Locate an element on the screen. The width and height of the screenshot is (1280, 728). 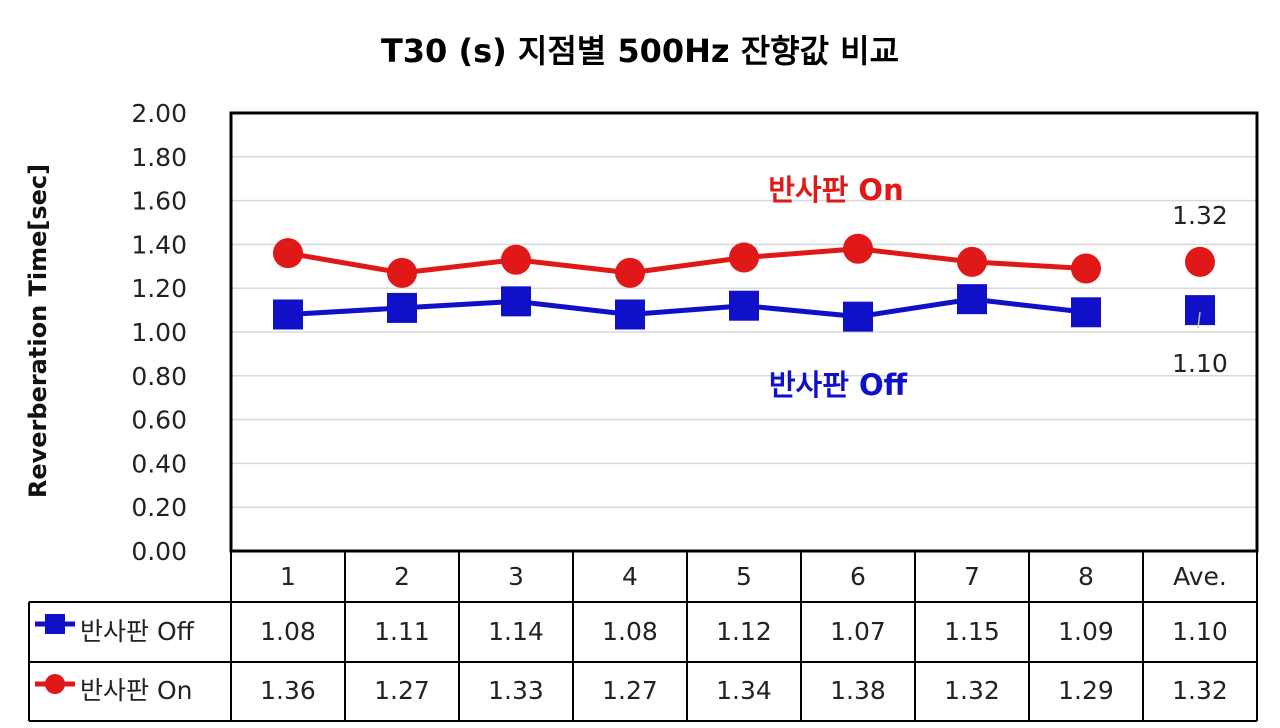
table-cell-value: 1.14 is located at coordinates (516, 631).